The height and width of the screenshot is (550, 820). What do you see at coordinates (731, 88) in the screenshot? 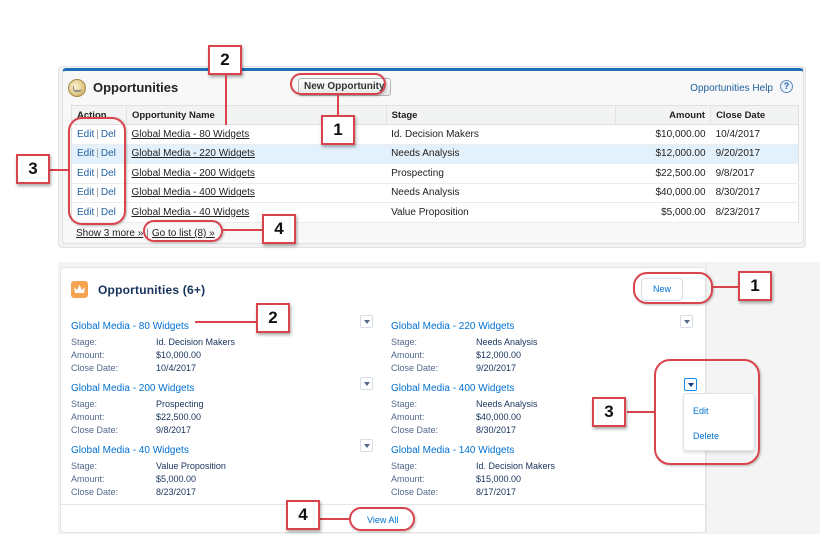
I see `opportunities-help-link: Opportunities Help` at bounding box center [731, 88].